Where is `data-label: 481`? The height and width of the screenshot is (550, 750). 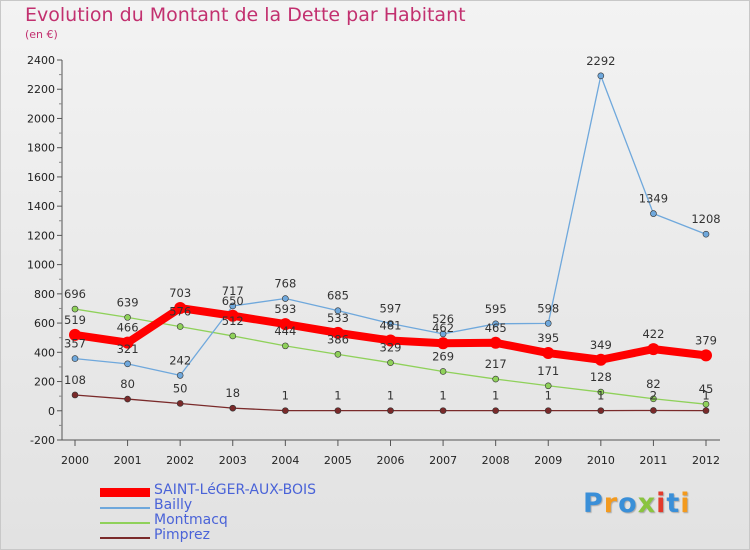
data-label: 481 is located at coordinates (391, 325).